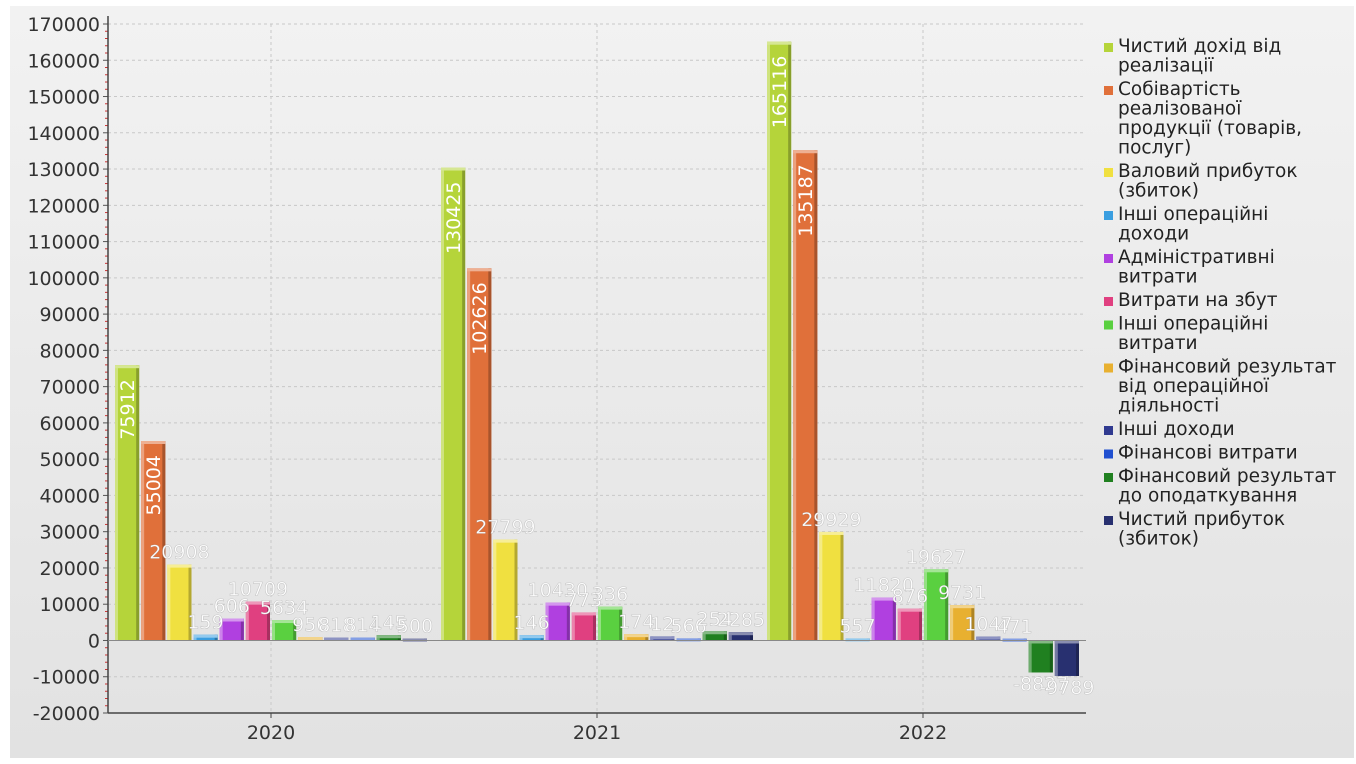  I want to click on data-label: 818, so click(336, 626).